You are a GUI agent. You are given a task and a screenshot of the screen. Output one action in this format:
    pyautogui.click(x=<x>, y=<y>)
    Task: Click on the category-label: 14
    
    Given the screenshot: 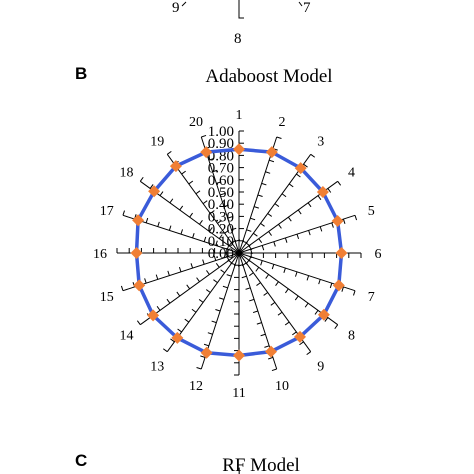 What is the action you would take?
    pyautogui.click(x=127, y=336)
    